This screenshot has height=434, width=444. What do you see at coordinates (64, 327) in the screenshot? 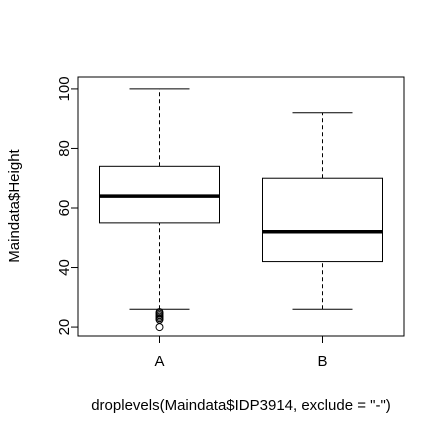
I see `y-tick-label: 20` at bounding box center [64, 327].